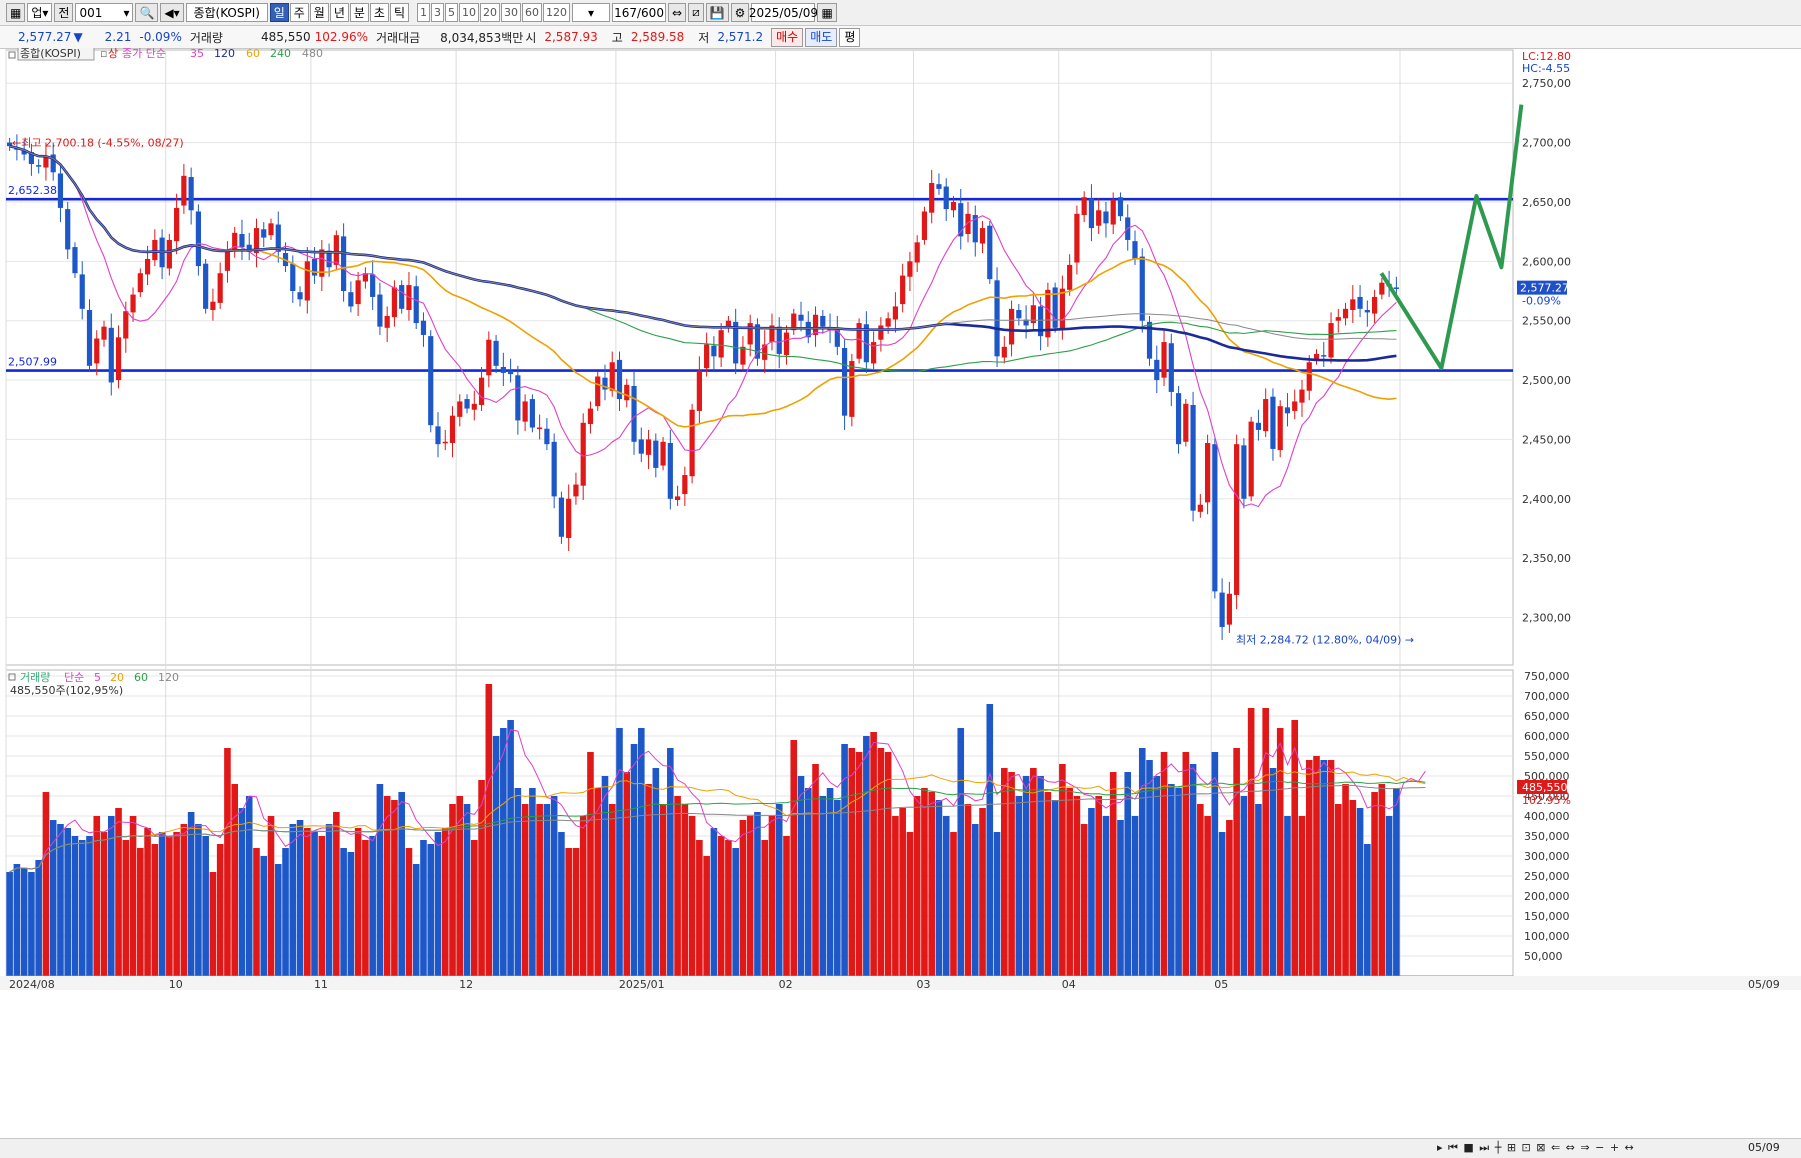 This screenshot has width=1801, height=1158. What do you see at coordinates (591, 12) in the screenshot?
I see `interval-select: ▾` at bounding box center [591, 12].